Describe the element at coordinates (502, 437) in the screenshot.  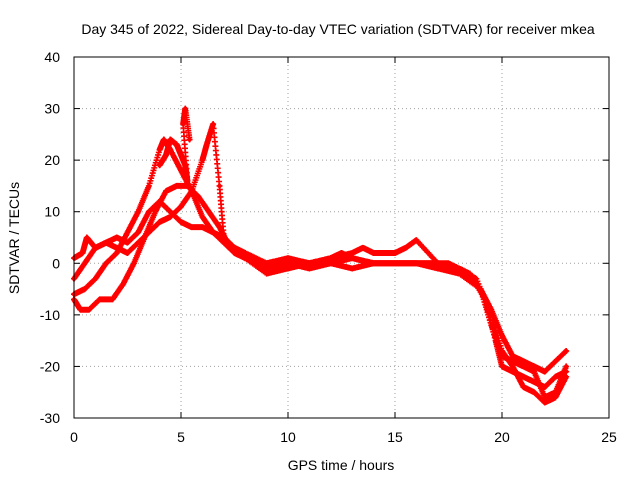
I see `x-tick-label: 20` at that location.